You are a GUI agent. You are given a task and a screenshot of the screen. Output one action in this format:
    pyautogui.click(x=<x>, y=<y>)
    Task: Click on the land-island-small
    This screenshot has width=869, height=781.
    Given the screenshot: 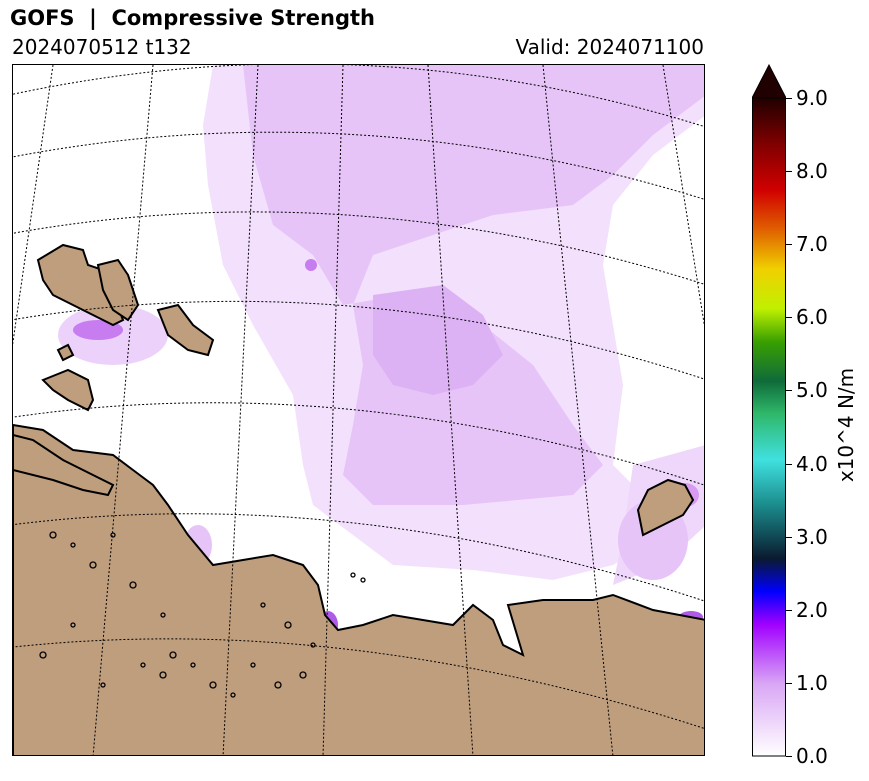 What is the action you would take?
    pyautogui.click(x=65, y=352)
    